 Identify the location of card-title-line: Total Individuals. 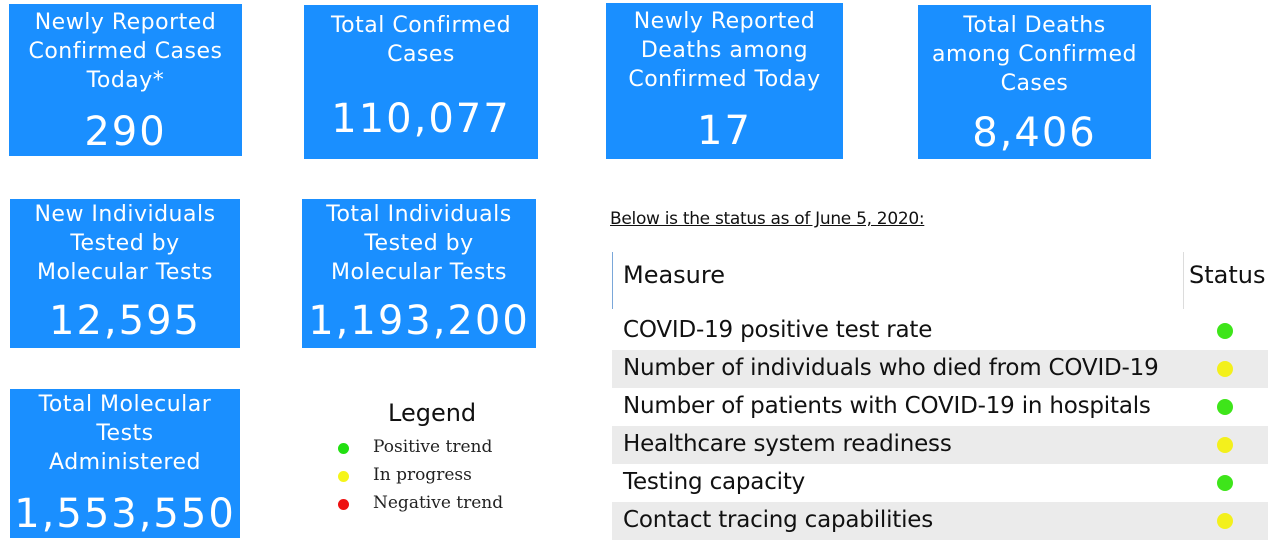
(419, 214).